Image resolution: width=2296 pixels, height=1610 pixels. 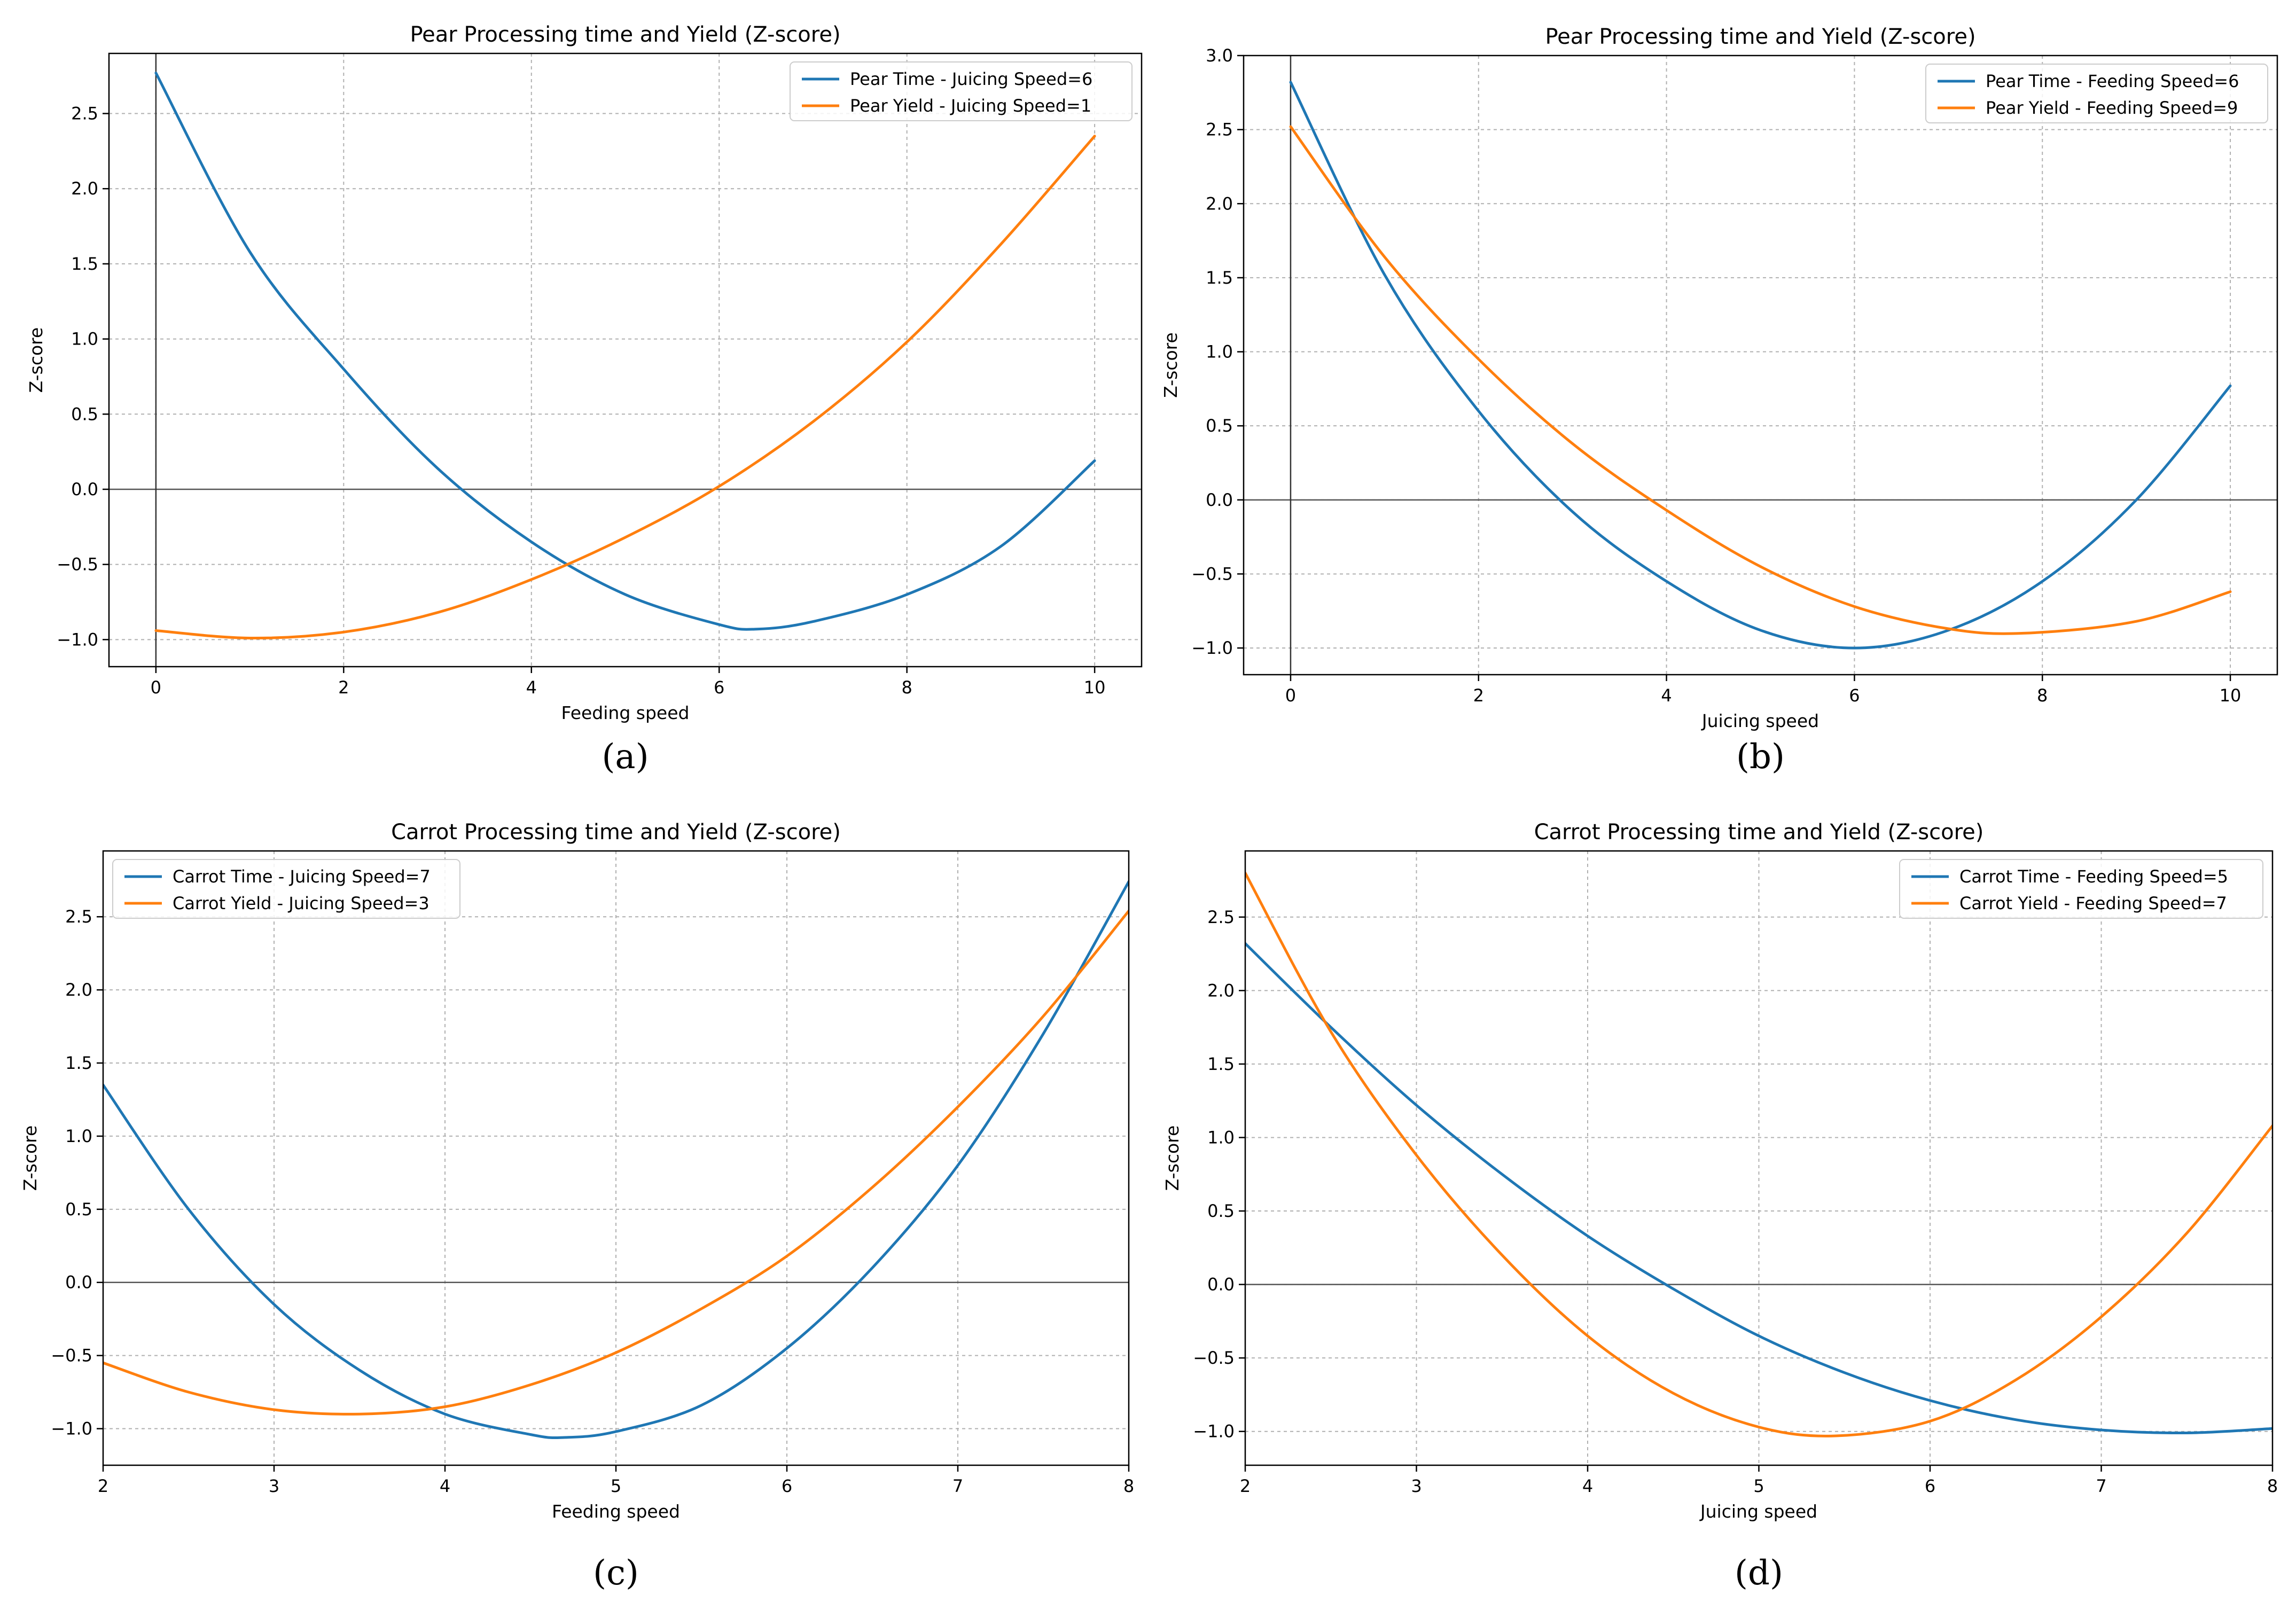 What do you see at coordinates (2113, 81) in the screenshot?
I see `legend-entry: Pear Time - Feeding Speed=6` at bounding box center [2113, 81].